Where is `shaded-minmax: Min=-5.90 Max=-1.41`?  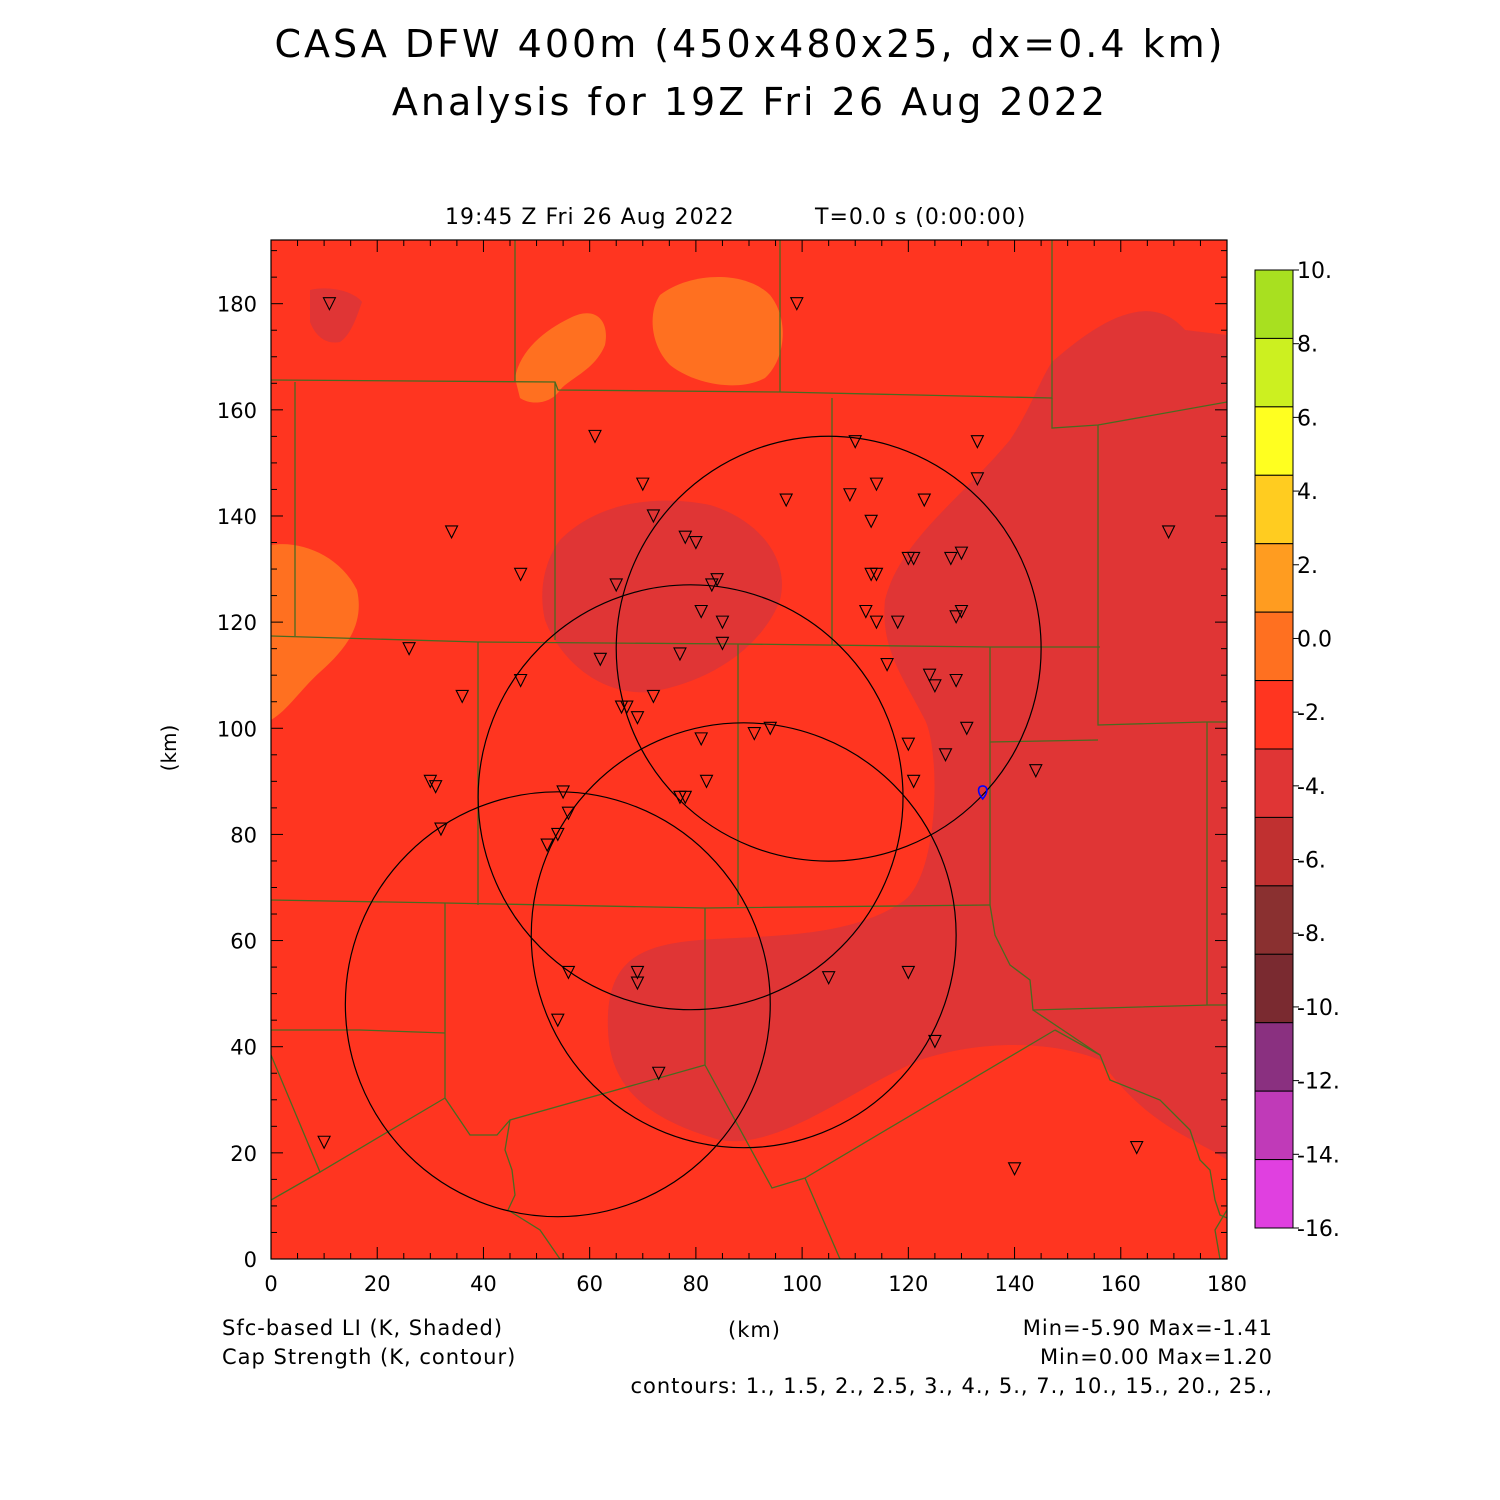
shaded-minmax: Min=-5.90 Max=-1.41 is located at coordinates (1147, 1328).